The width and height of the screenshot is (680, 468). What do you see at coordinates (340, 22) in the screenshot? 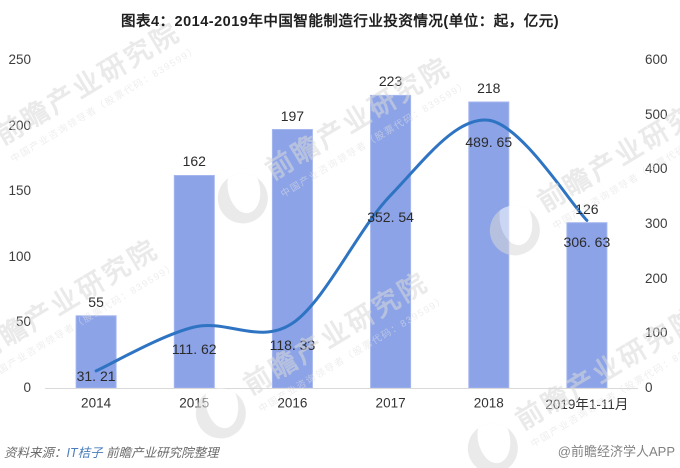
I see `chart-title: 图表4：2014-2019年中国智能制造行业投资情况(单位：起，亿元)` at bounding box center [340, 22].